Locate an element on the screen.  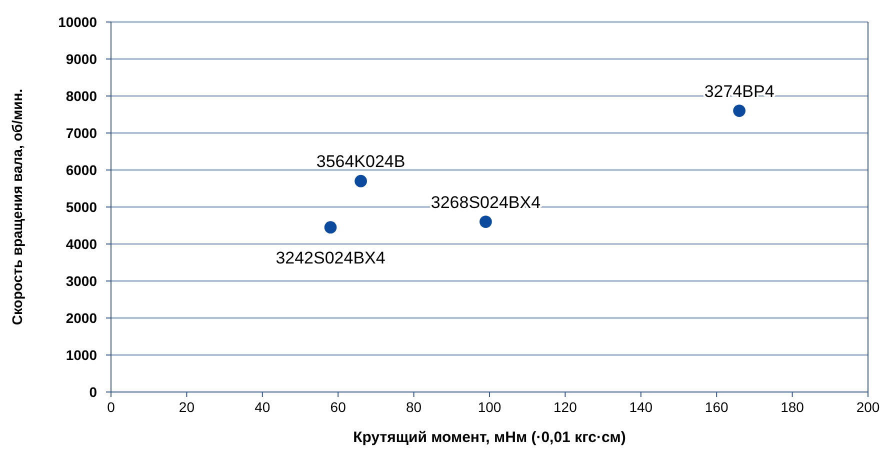
x-tick-label: 140 is located at coordinates (641, 407).